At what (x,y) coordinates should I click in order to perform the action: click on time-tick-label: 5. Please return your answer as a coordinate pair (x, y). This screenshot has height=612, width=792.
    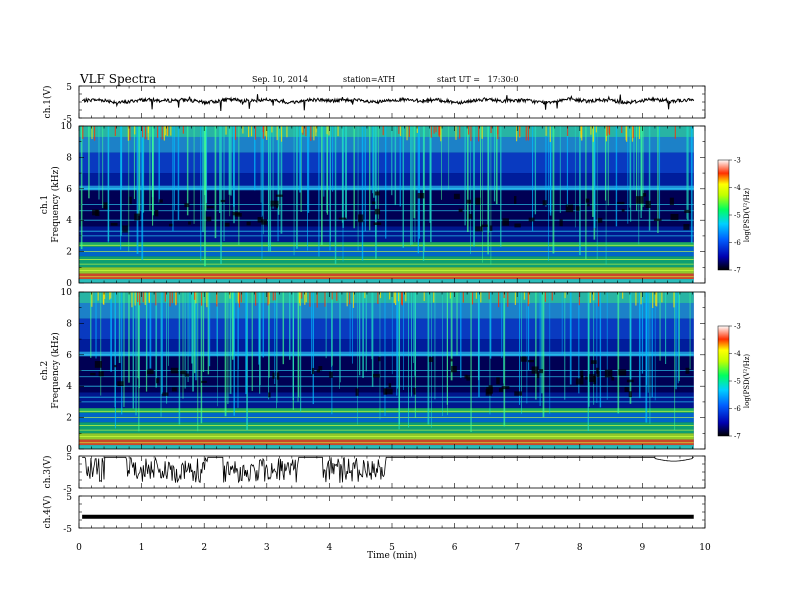
    Looking at the image, I should click on (392, 548).